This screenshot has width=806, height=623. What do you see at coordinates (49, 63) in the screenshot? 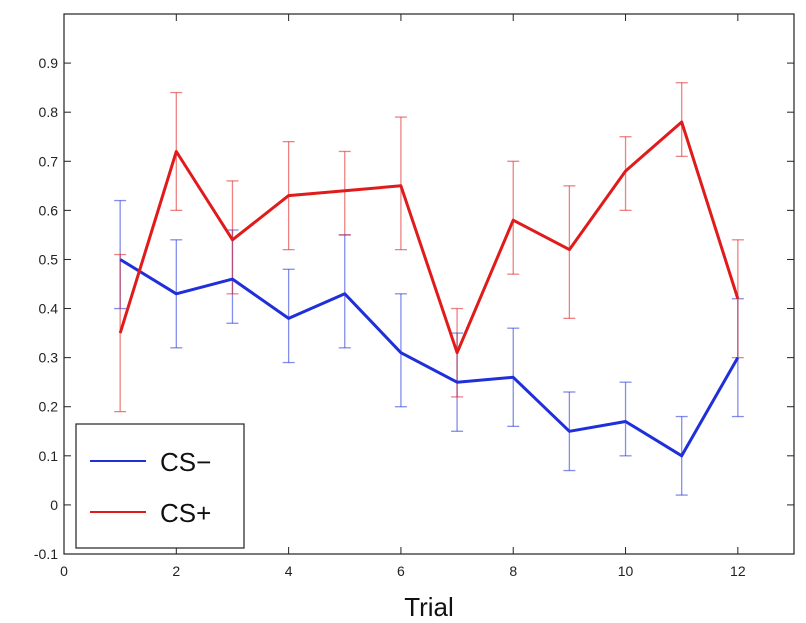
I see `y-tick-label: 0.9` at bounding box center [49, 63].